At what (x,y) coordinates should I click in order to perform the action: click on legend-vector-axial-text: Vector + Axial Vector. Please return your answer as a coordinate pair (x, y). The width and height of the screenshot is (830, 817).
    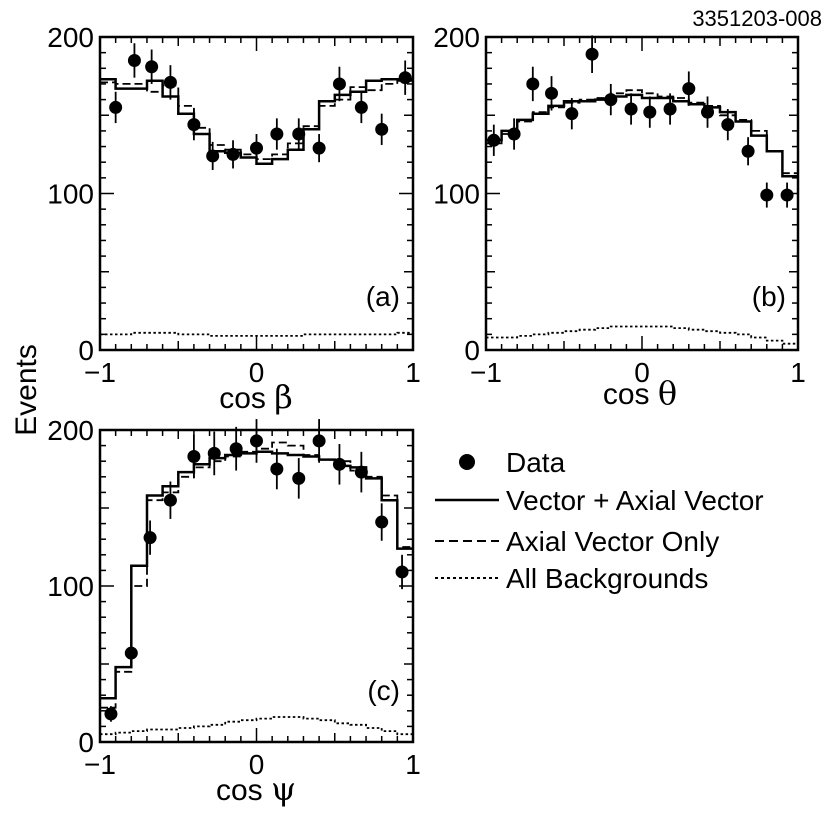
    Looking at the image, I should click on (635, 500).